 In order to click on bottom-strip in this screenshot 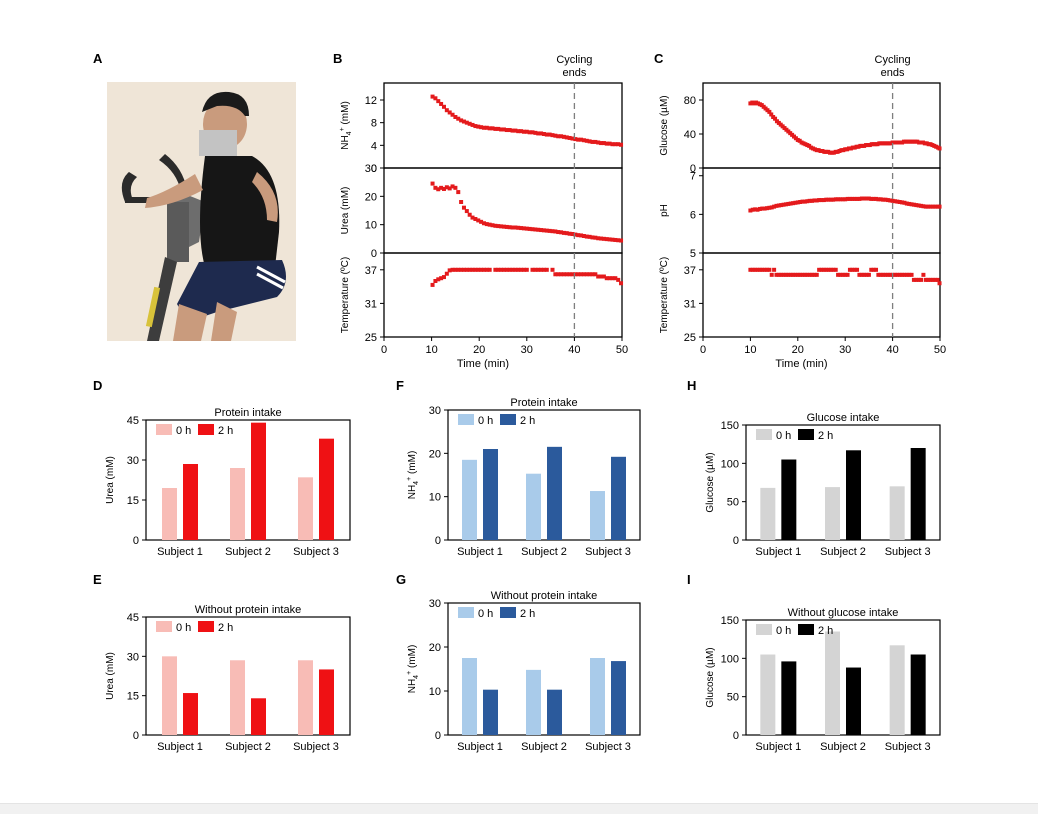, I will do `click(519, 808)`.